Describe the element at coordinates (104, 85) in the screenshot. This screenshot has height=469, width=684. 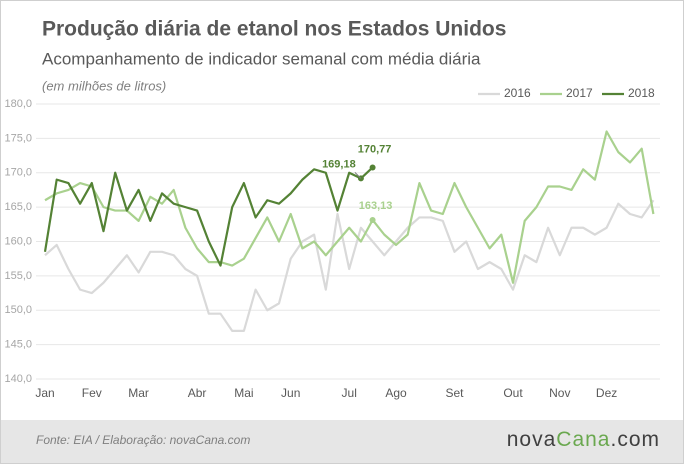
I see `unit-label: (em milhões de litros)` at that location.